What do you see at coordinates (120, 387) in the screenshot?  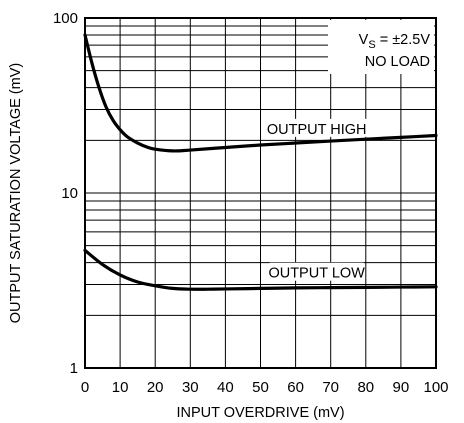 I see `x-tick-label: 10` at bounding box center [120, 387].